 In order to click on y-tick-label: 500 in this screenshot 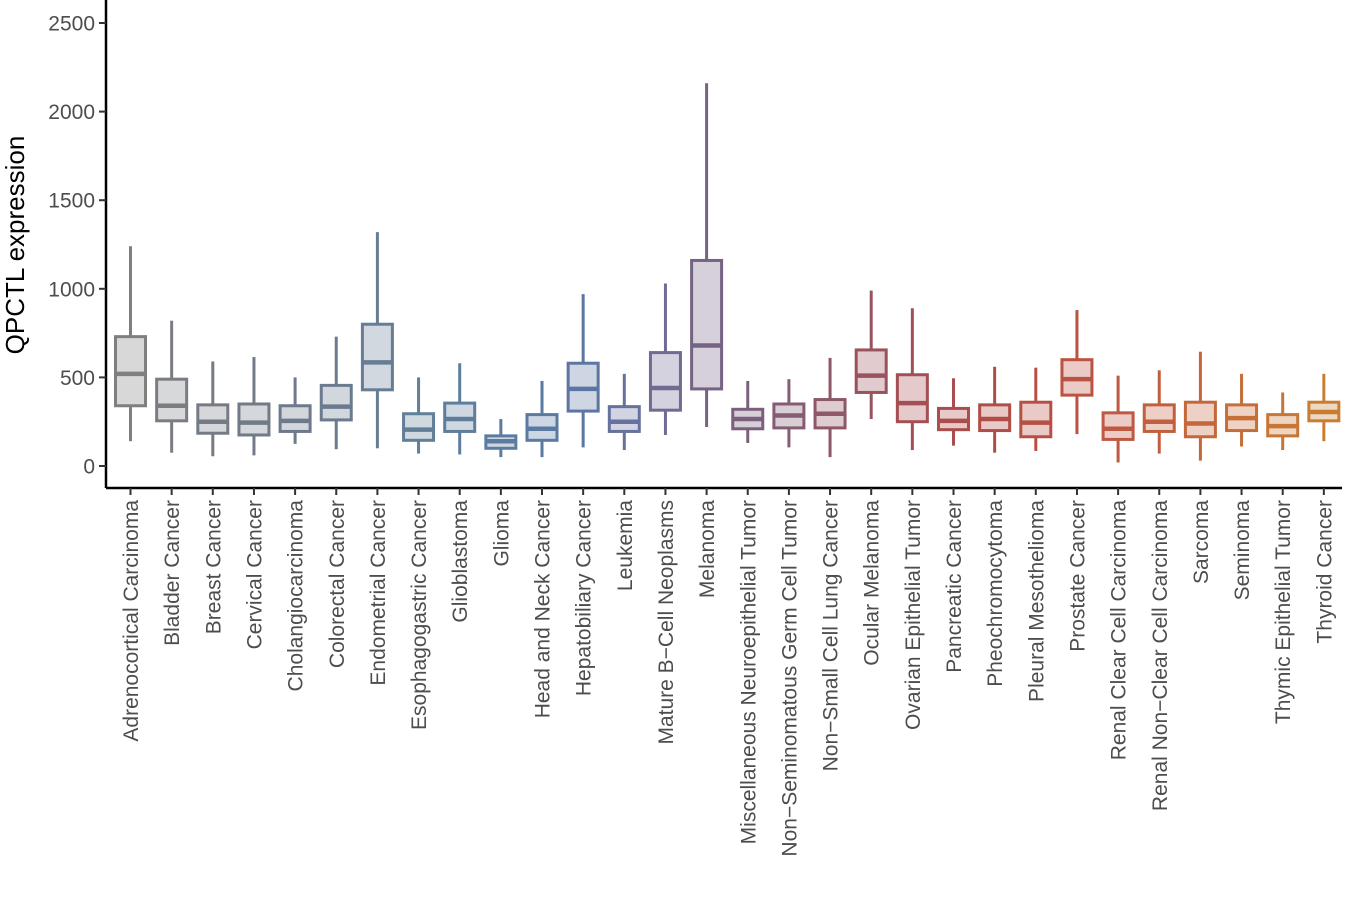, I will do `click(77, 378)`.